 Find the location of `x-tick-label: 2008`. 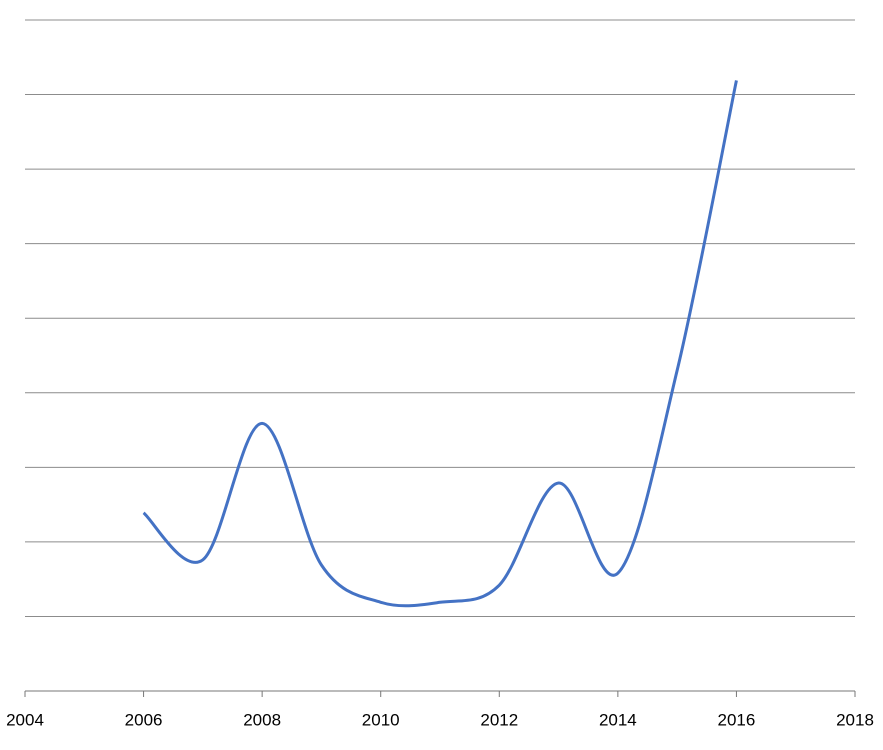

x-tick-label: 2008 is located at coordinates (262, 719).